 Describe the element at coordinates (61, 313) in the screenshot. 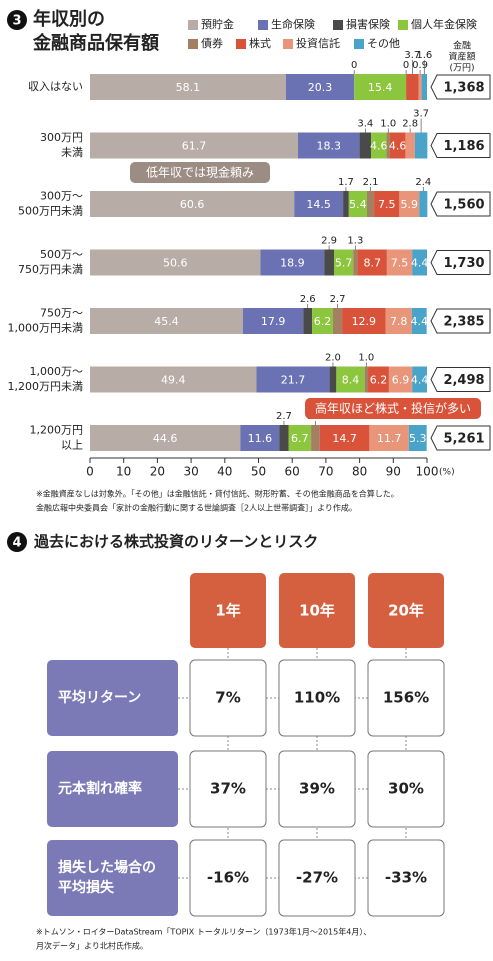

I see `category-label: 750万～` at that location.